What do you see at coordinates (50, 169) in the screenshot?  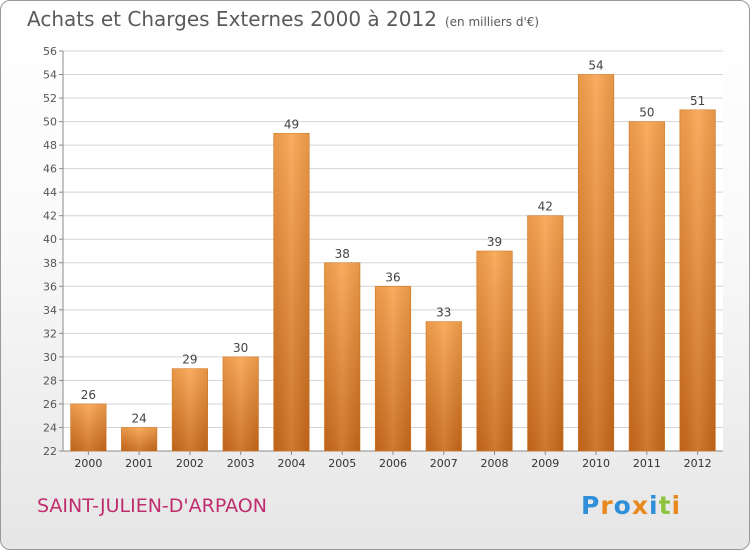 I see `y-tick-label: 46` at bounding box center [50, 169].